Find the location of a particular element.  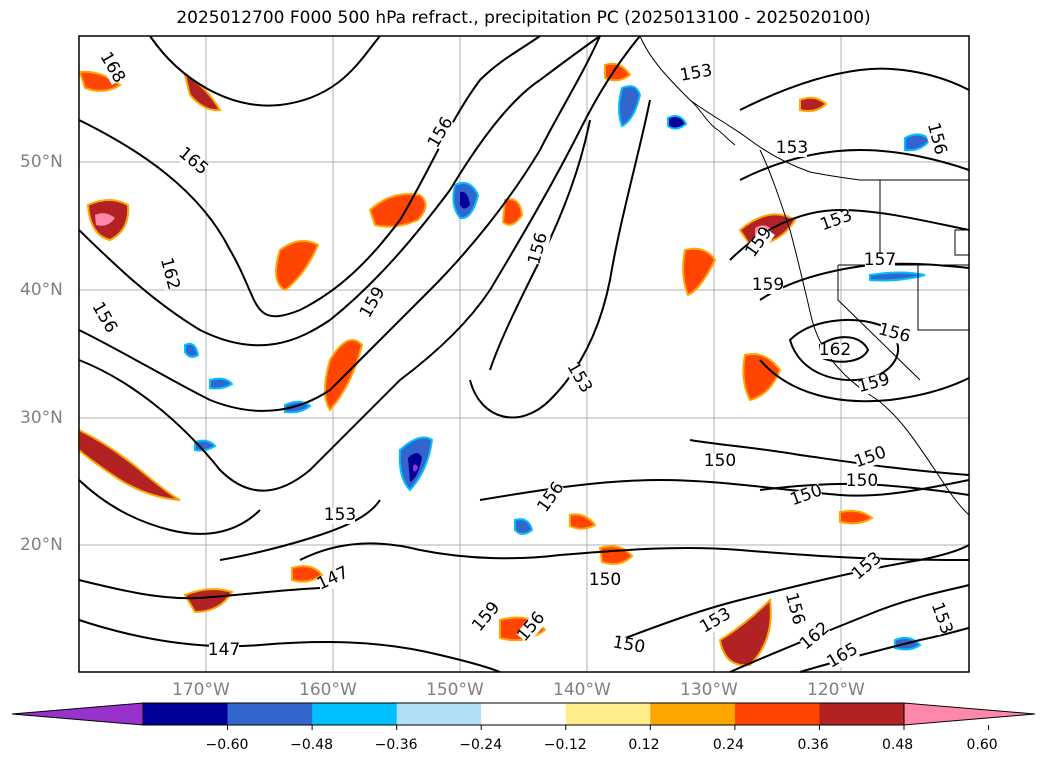

lon-label-130w: 130°W is located at coordinates (709, 690).